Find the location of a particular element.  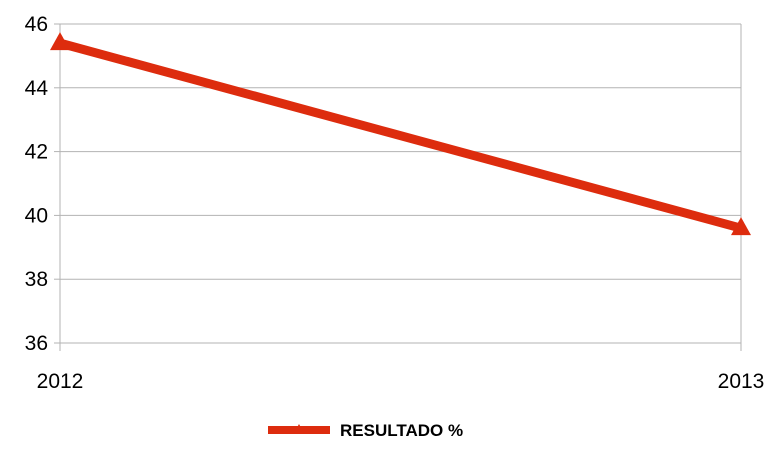

y-tick-label: 42 is located at coordinates (36, 152).